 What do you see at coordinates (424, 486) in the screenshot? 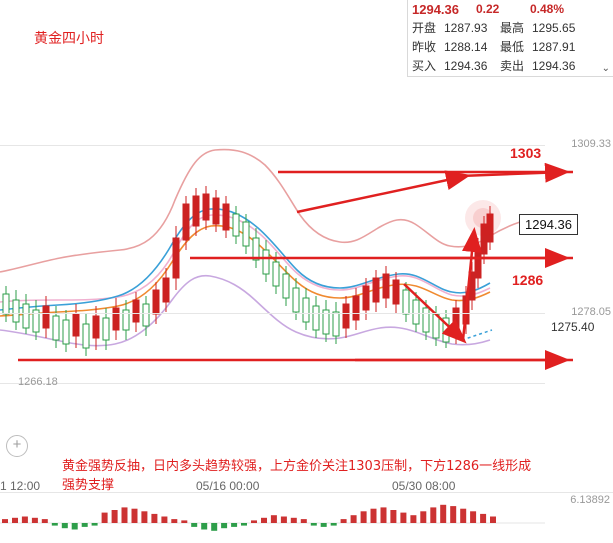
I see `time-label-3: 05/30 08:00` at bounding box center [424, 486].